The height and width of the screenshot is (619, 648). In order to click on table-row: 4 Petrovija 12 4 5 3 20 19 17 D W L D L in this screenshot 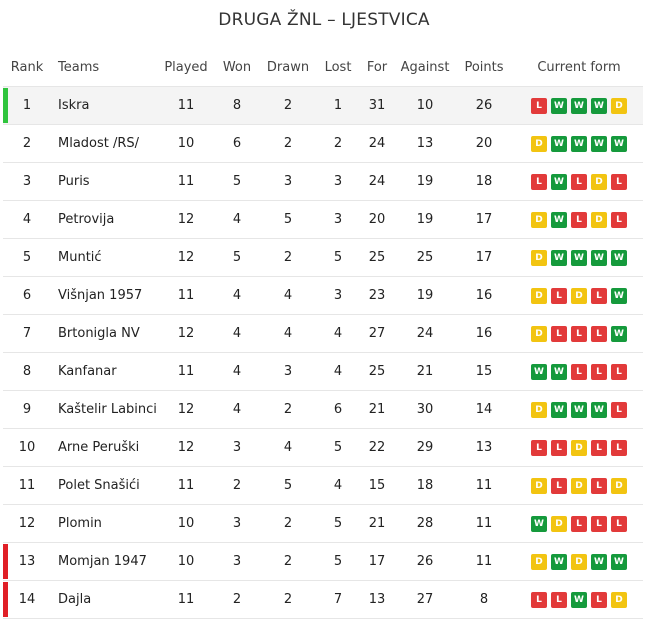, I will do `click(323, 220)`.